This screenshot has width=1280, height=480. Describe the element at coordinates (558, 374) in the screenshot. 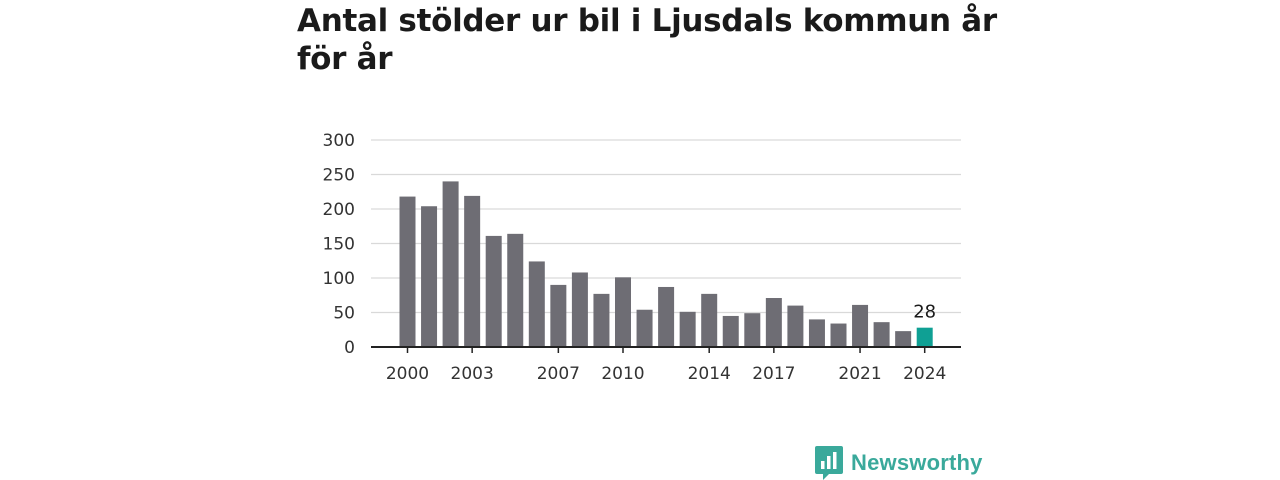

I see `x-tick-label: 2007` at that location.